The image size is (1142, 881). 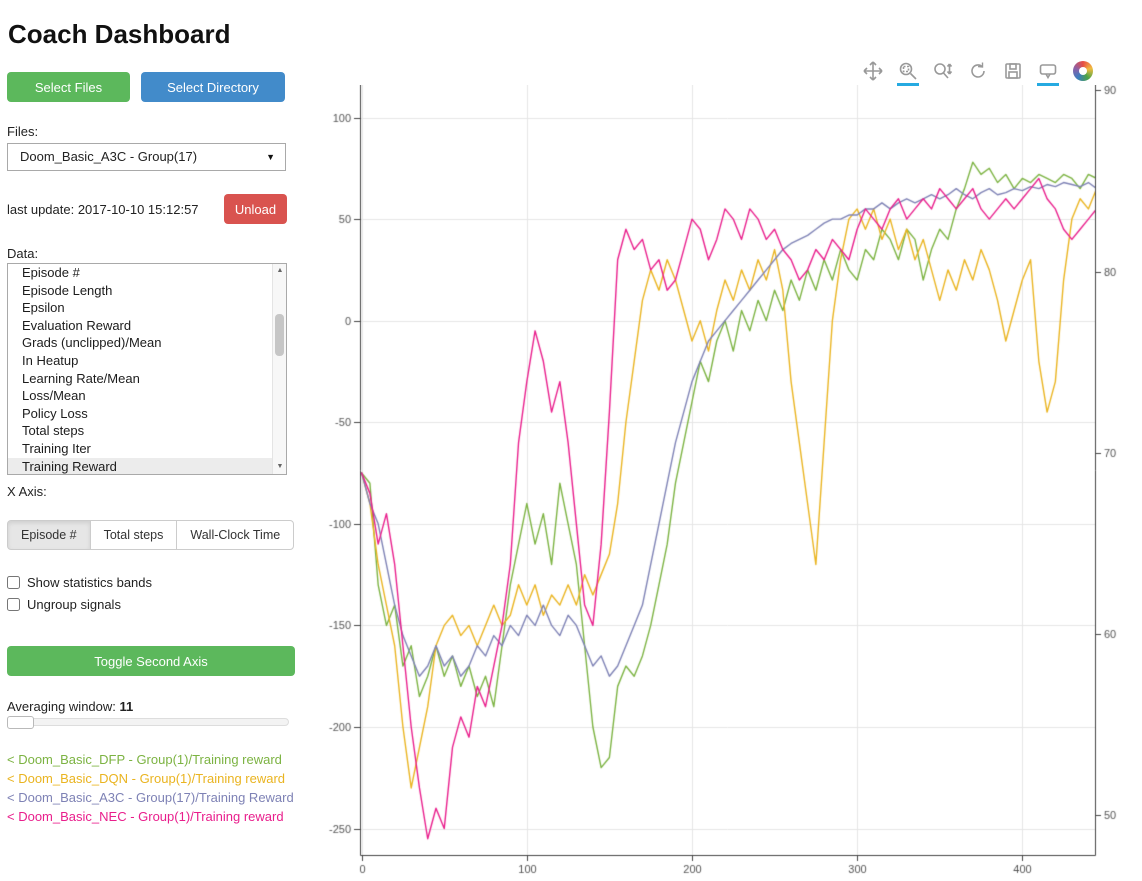 I want to click on data-list-item: Loss/Mean, so click(x=54, y=396).